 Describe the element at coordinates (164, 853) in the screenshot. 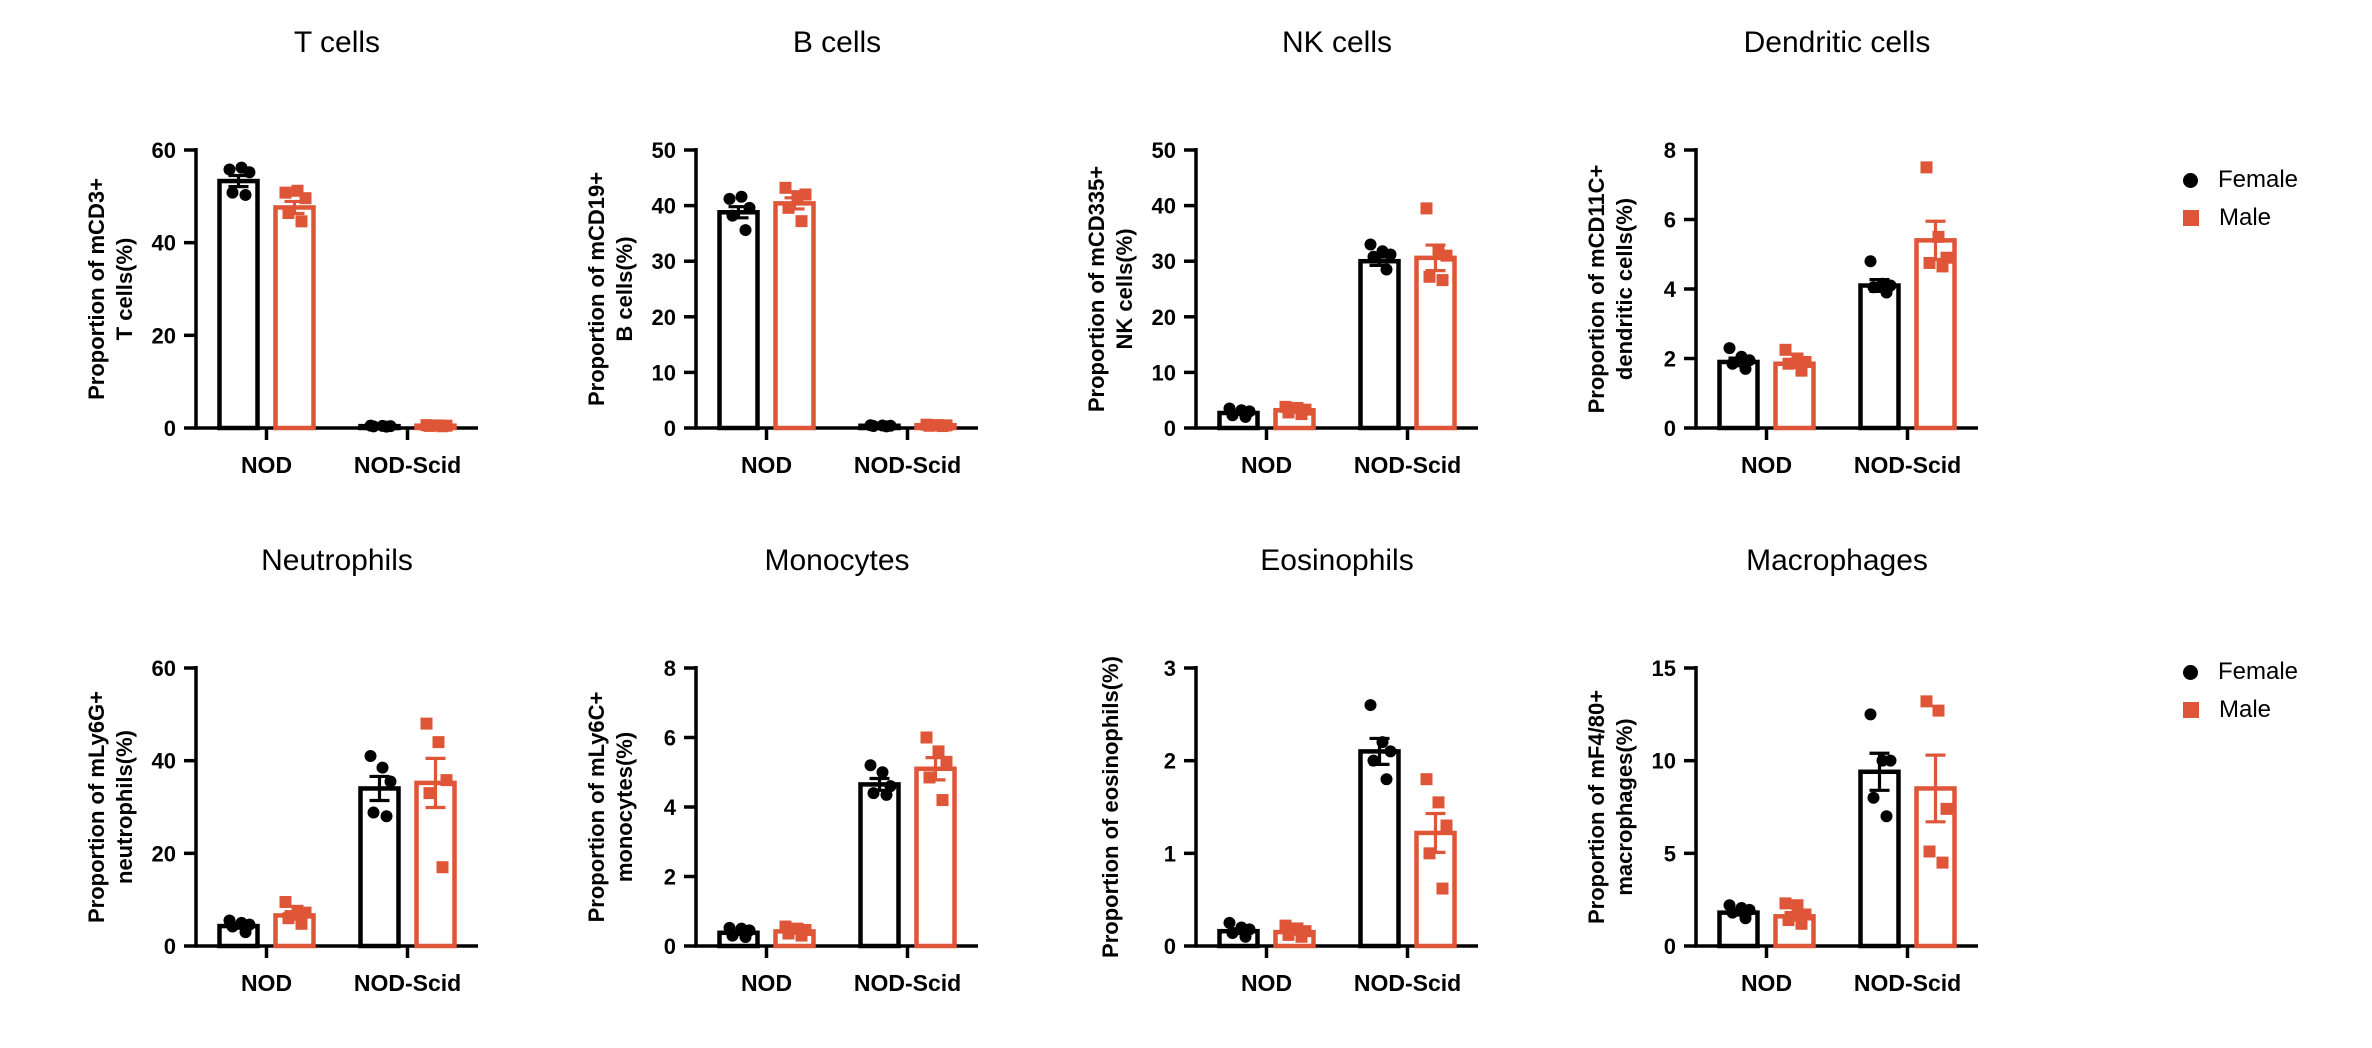

I see `y-tick-label: 20` at that location.